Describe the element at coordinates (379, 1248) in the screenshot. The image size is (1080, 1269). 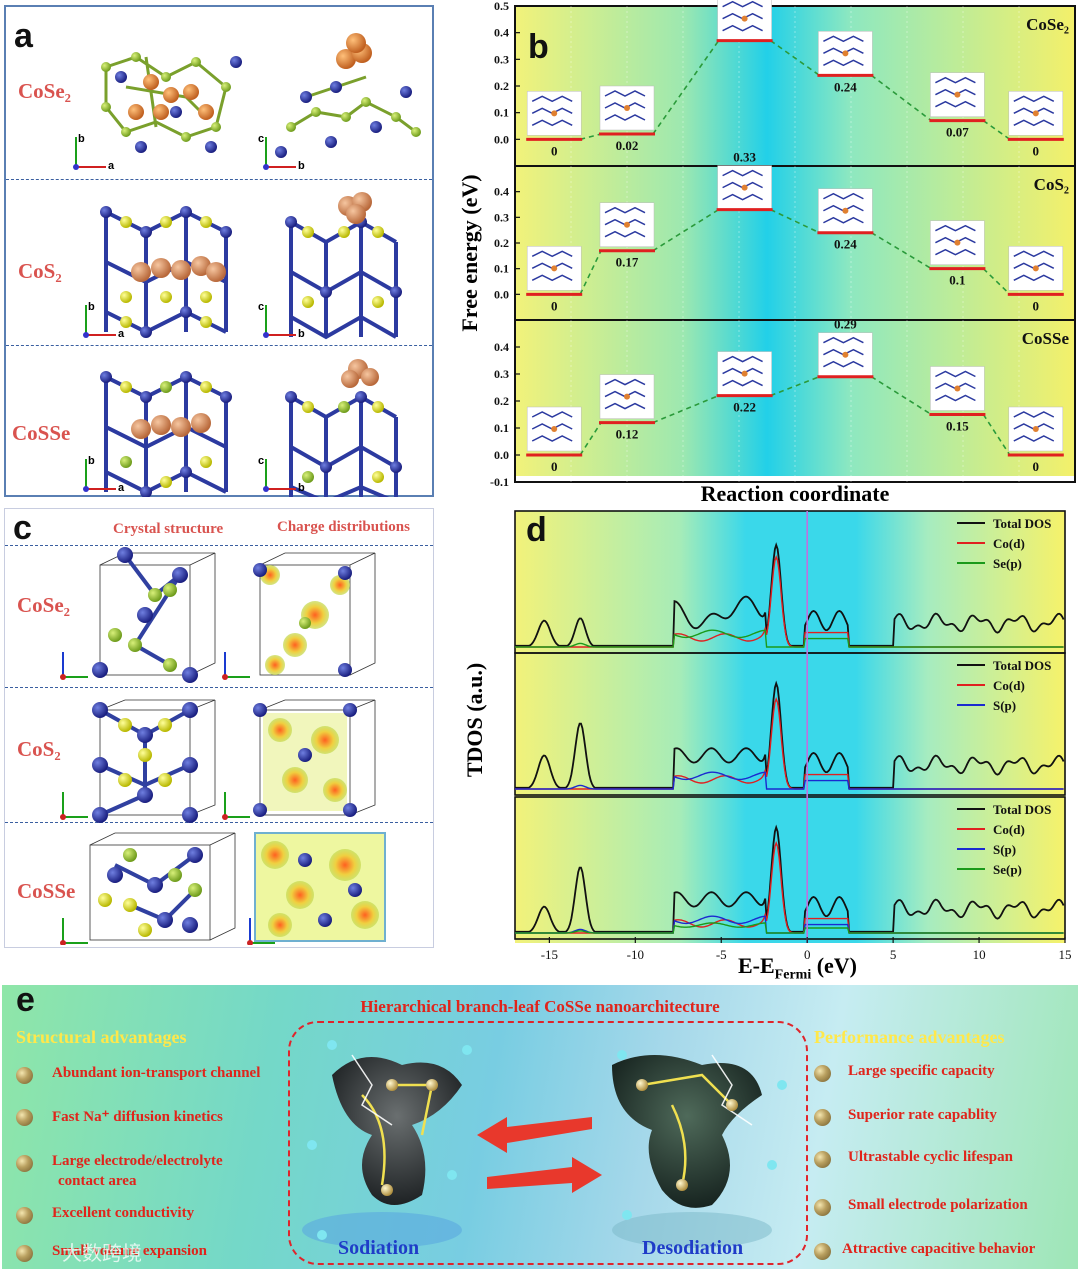
I see `sodiation-caption: Sodiation` at that location.